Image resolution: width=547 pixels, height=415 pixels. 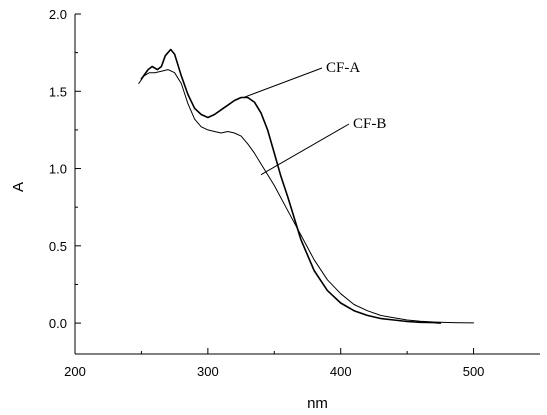 What do you see at coordinates (58, 169) in the screenshot?
I see `y-tick-label: 1.0` at bounding box center [58, 169].